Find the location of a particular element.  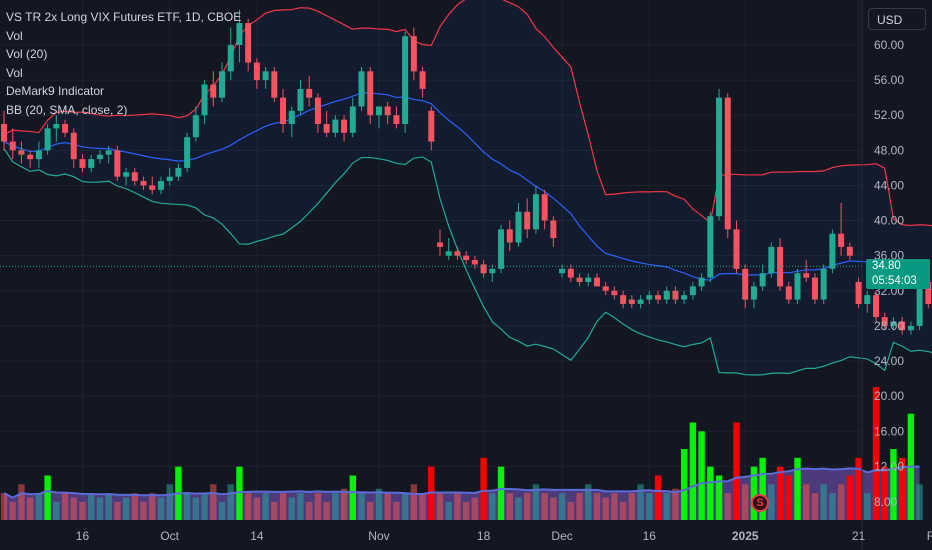

price-tick-label: 12.00 is located at coordinates (889, 467).